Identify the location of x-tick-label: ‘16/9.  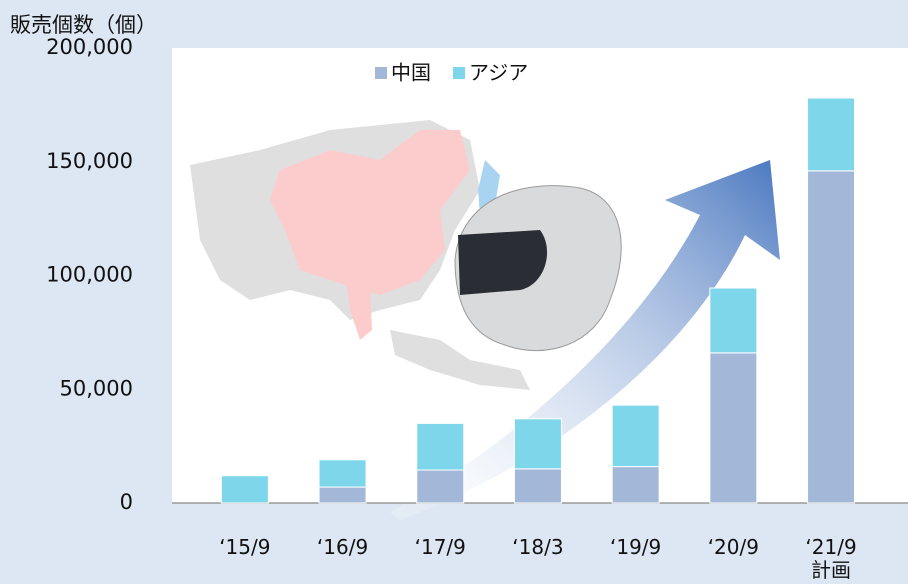
(342, 547).